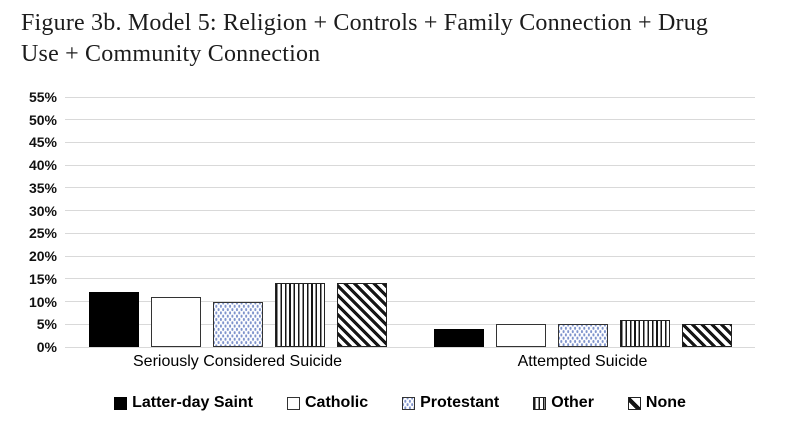 The height and width of the screenshot is (433, 800). I want to click on legend-item-catholic: Catholic, so click(327, 403).